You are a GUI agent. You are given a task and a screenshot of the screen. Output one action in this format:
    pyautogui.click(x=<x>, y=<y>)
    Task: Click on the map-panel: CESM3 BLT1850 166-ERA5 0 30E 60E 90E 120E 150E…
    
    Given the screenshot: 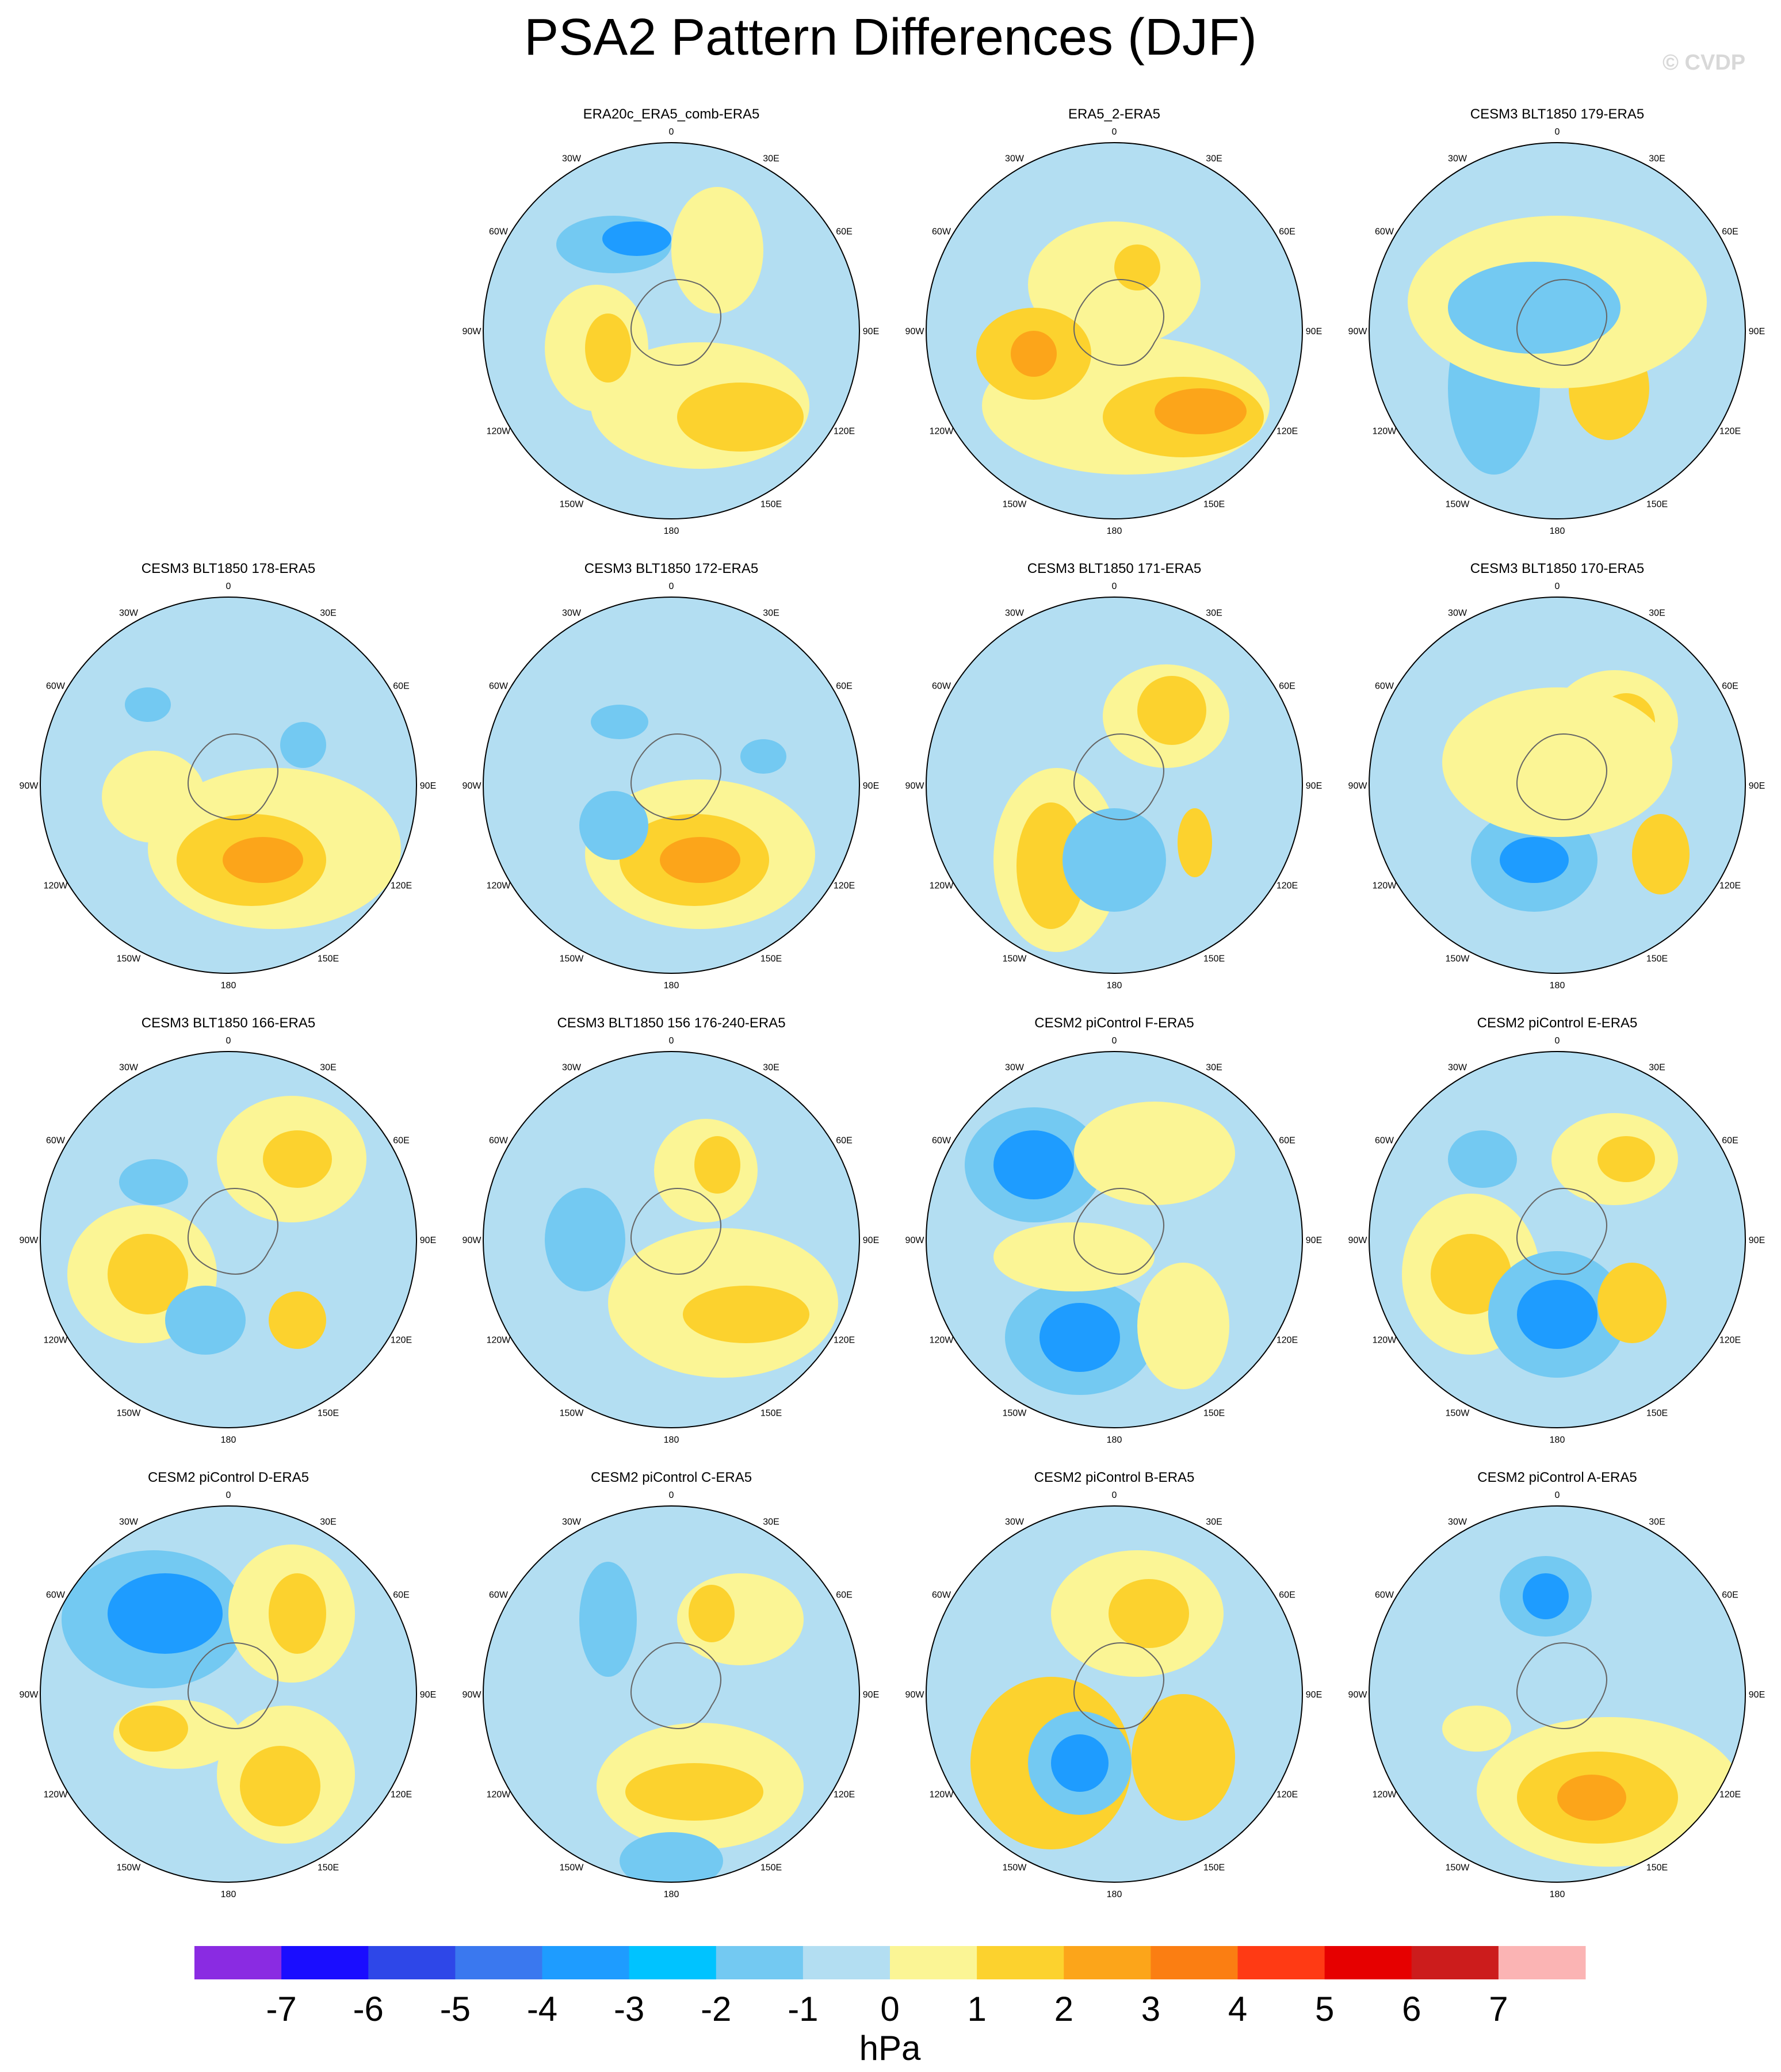 What is the action you would take?
    pyautogui.click(x=228, y=1230)
    